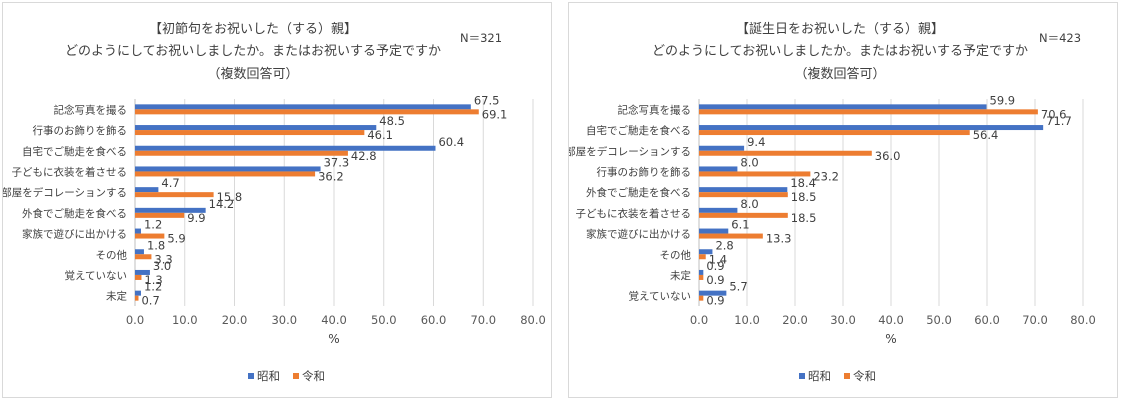  What do you see at coordinates (222, 204) in the screenshot?
I see `data-label: 14.2` at bounding box center [222, 204].